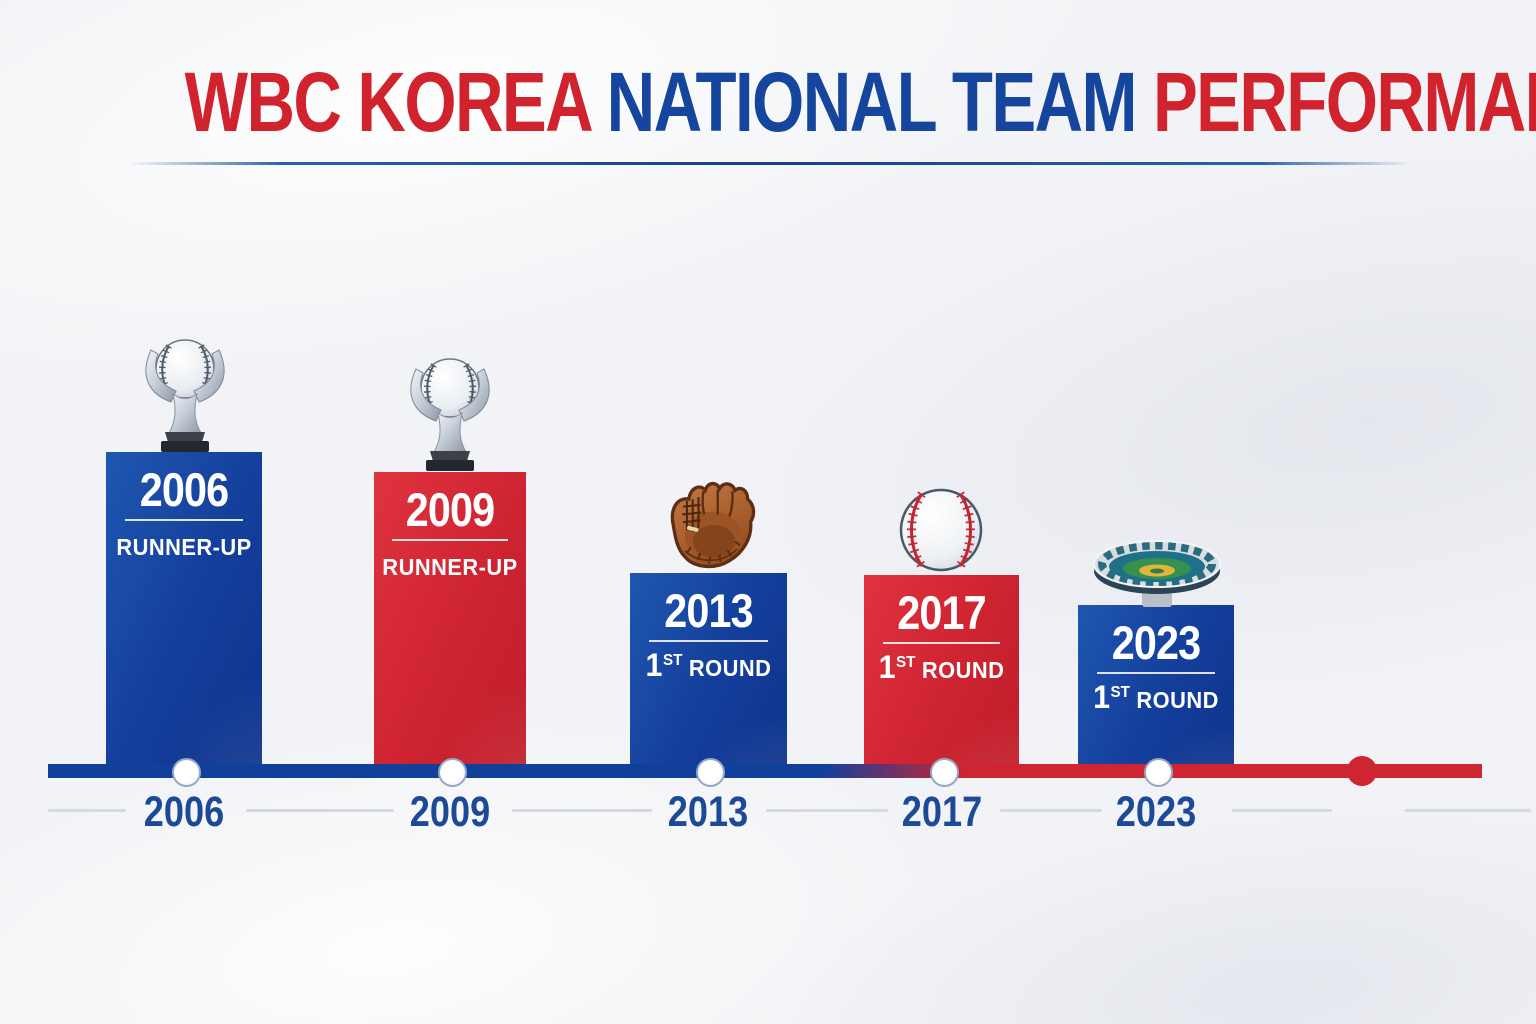  What do you see at coordinates (1156, 642) in the screenshot?
I see `bar-year-label: 2023` at bounding box center [1156, 642].